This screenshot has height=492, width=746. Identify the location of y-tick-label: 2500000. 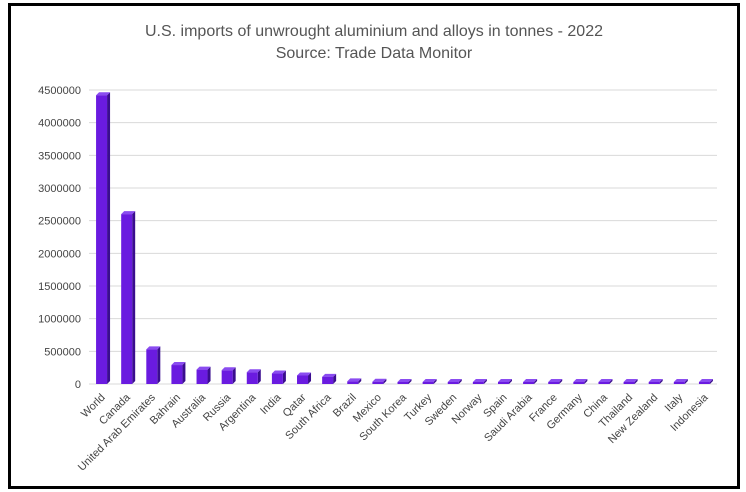
(59, 222).